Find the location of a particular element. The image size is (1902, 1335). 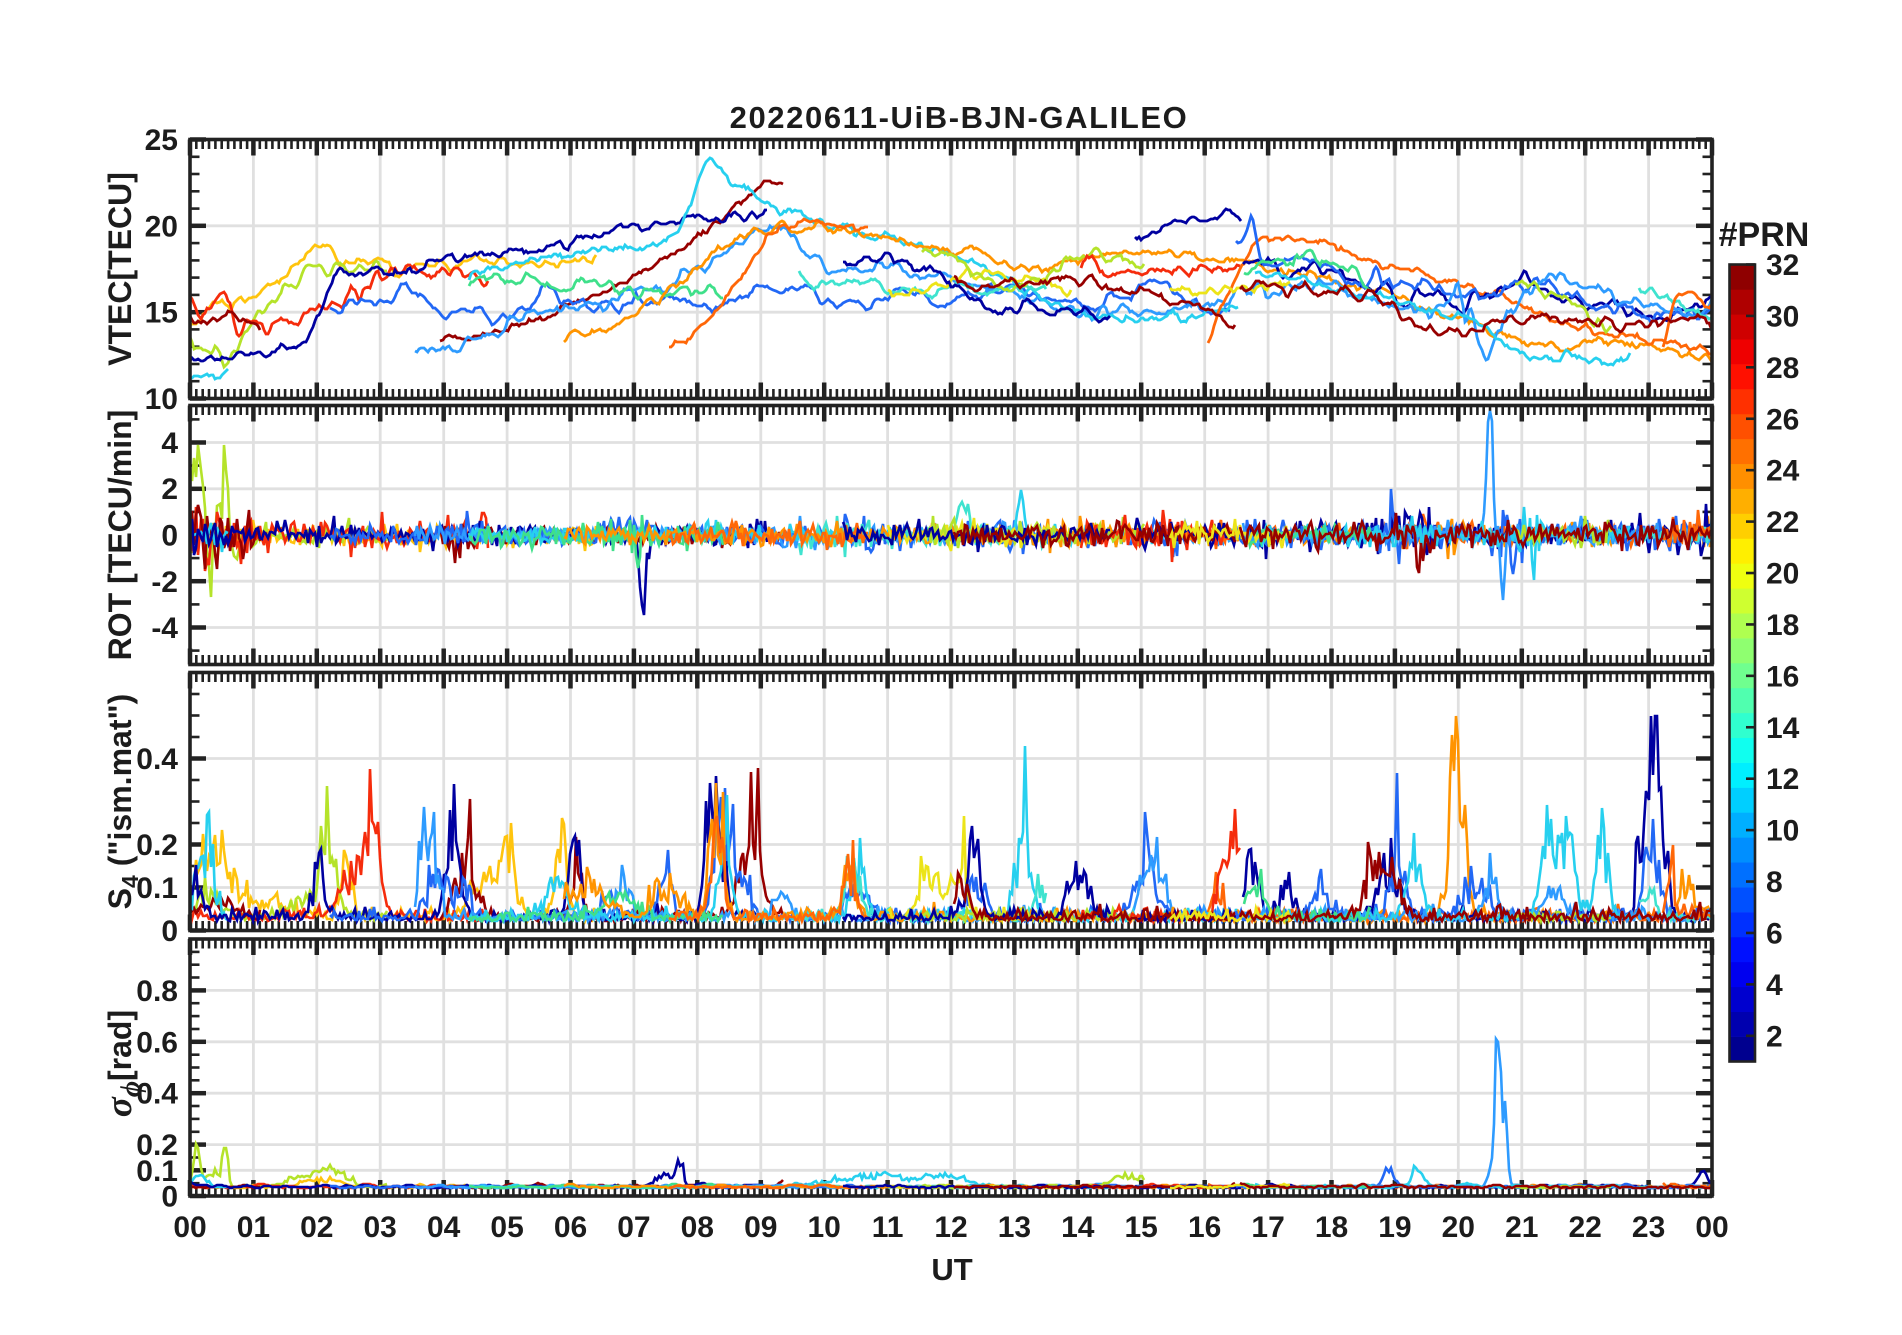

svg-text: 04 is located at coordinates (444, 1227).